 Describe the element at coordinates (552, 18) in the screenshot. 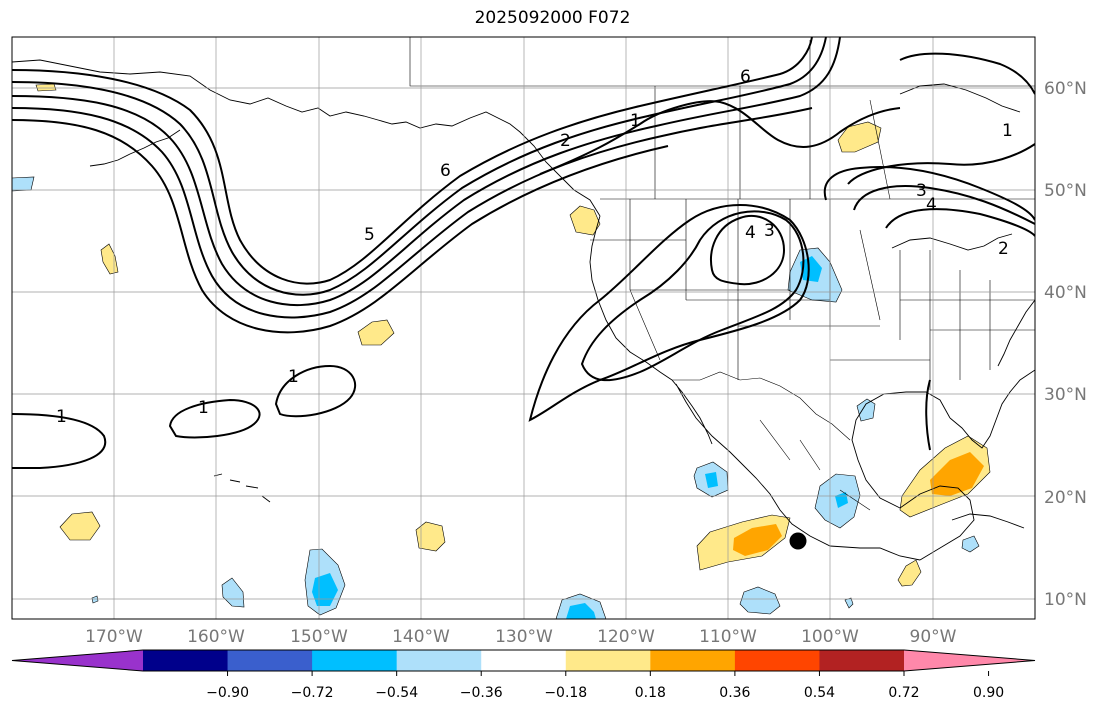

I see `map-title: 2025092000 F072` at that location.